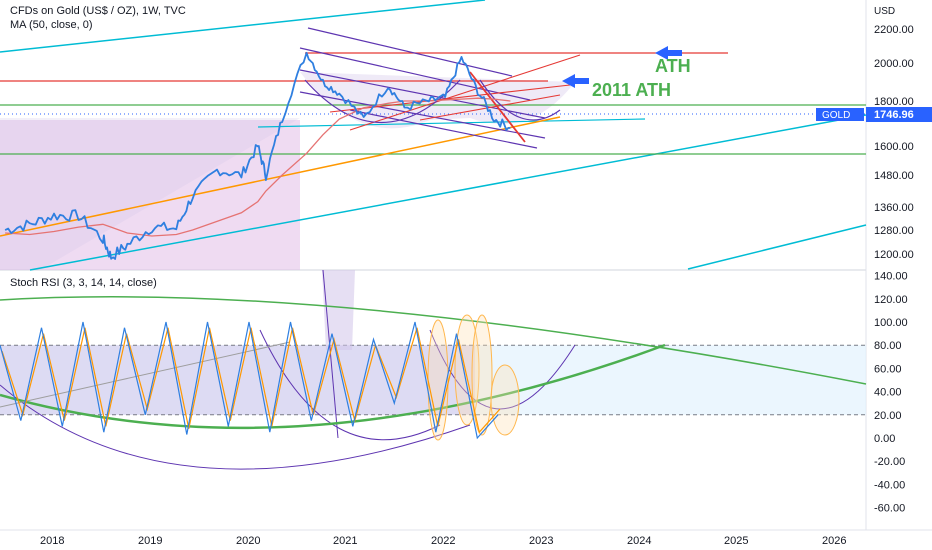  I want to click on rsi-axis-tick: 140.00, so click(891, 277).